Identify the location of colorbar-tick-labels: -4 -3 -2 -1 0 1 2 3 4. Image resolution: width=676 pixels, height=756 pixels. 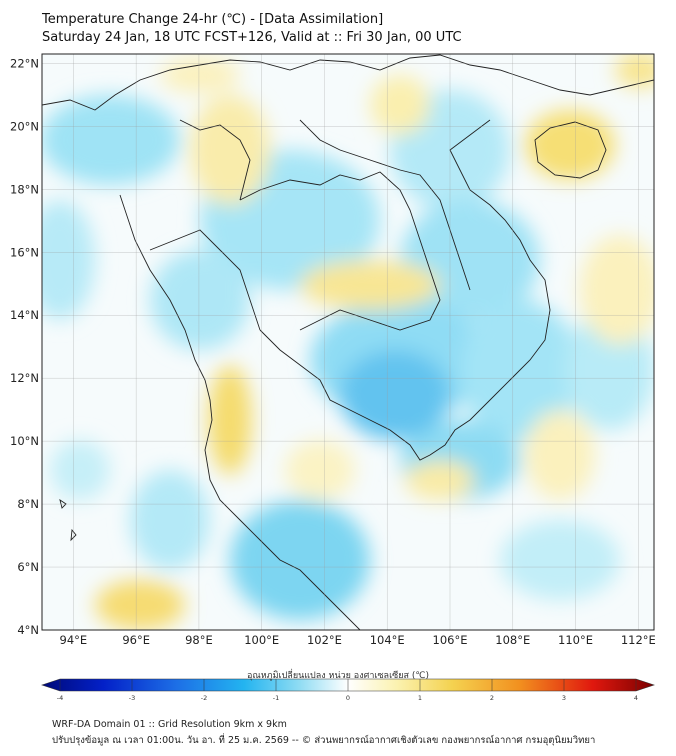
(347, 698).